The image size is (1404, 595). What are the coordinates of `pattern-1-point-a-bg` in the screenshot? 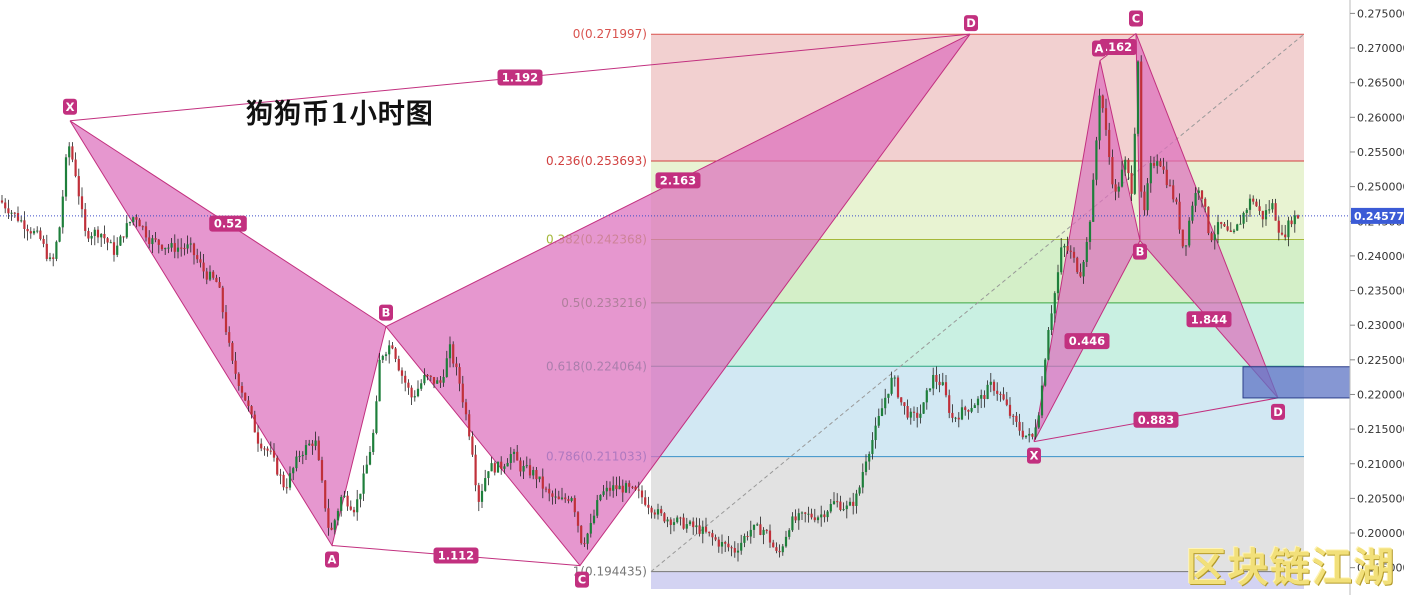 It's located at (332, 559).